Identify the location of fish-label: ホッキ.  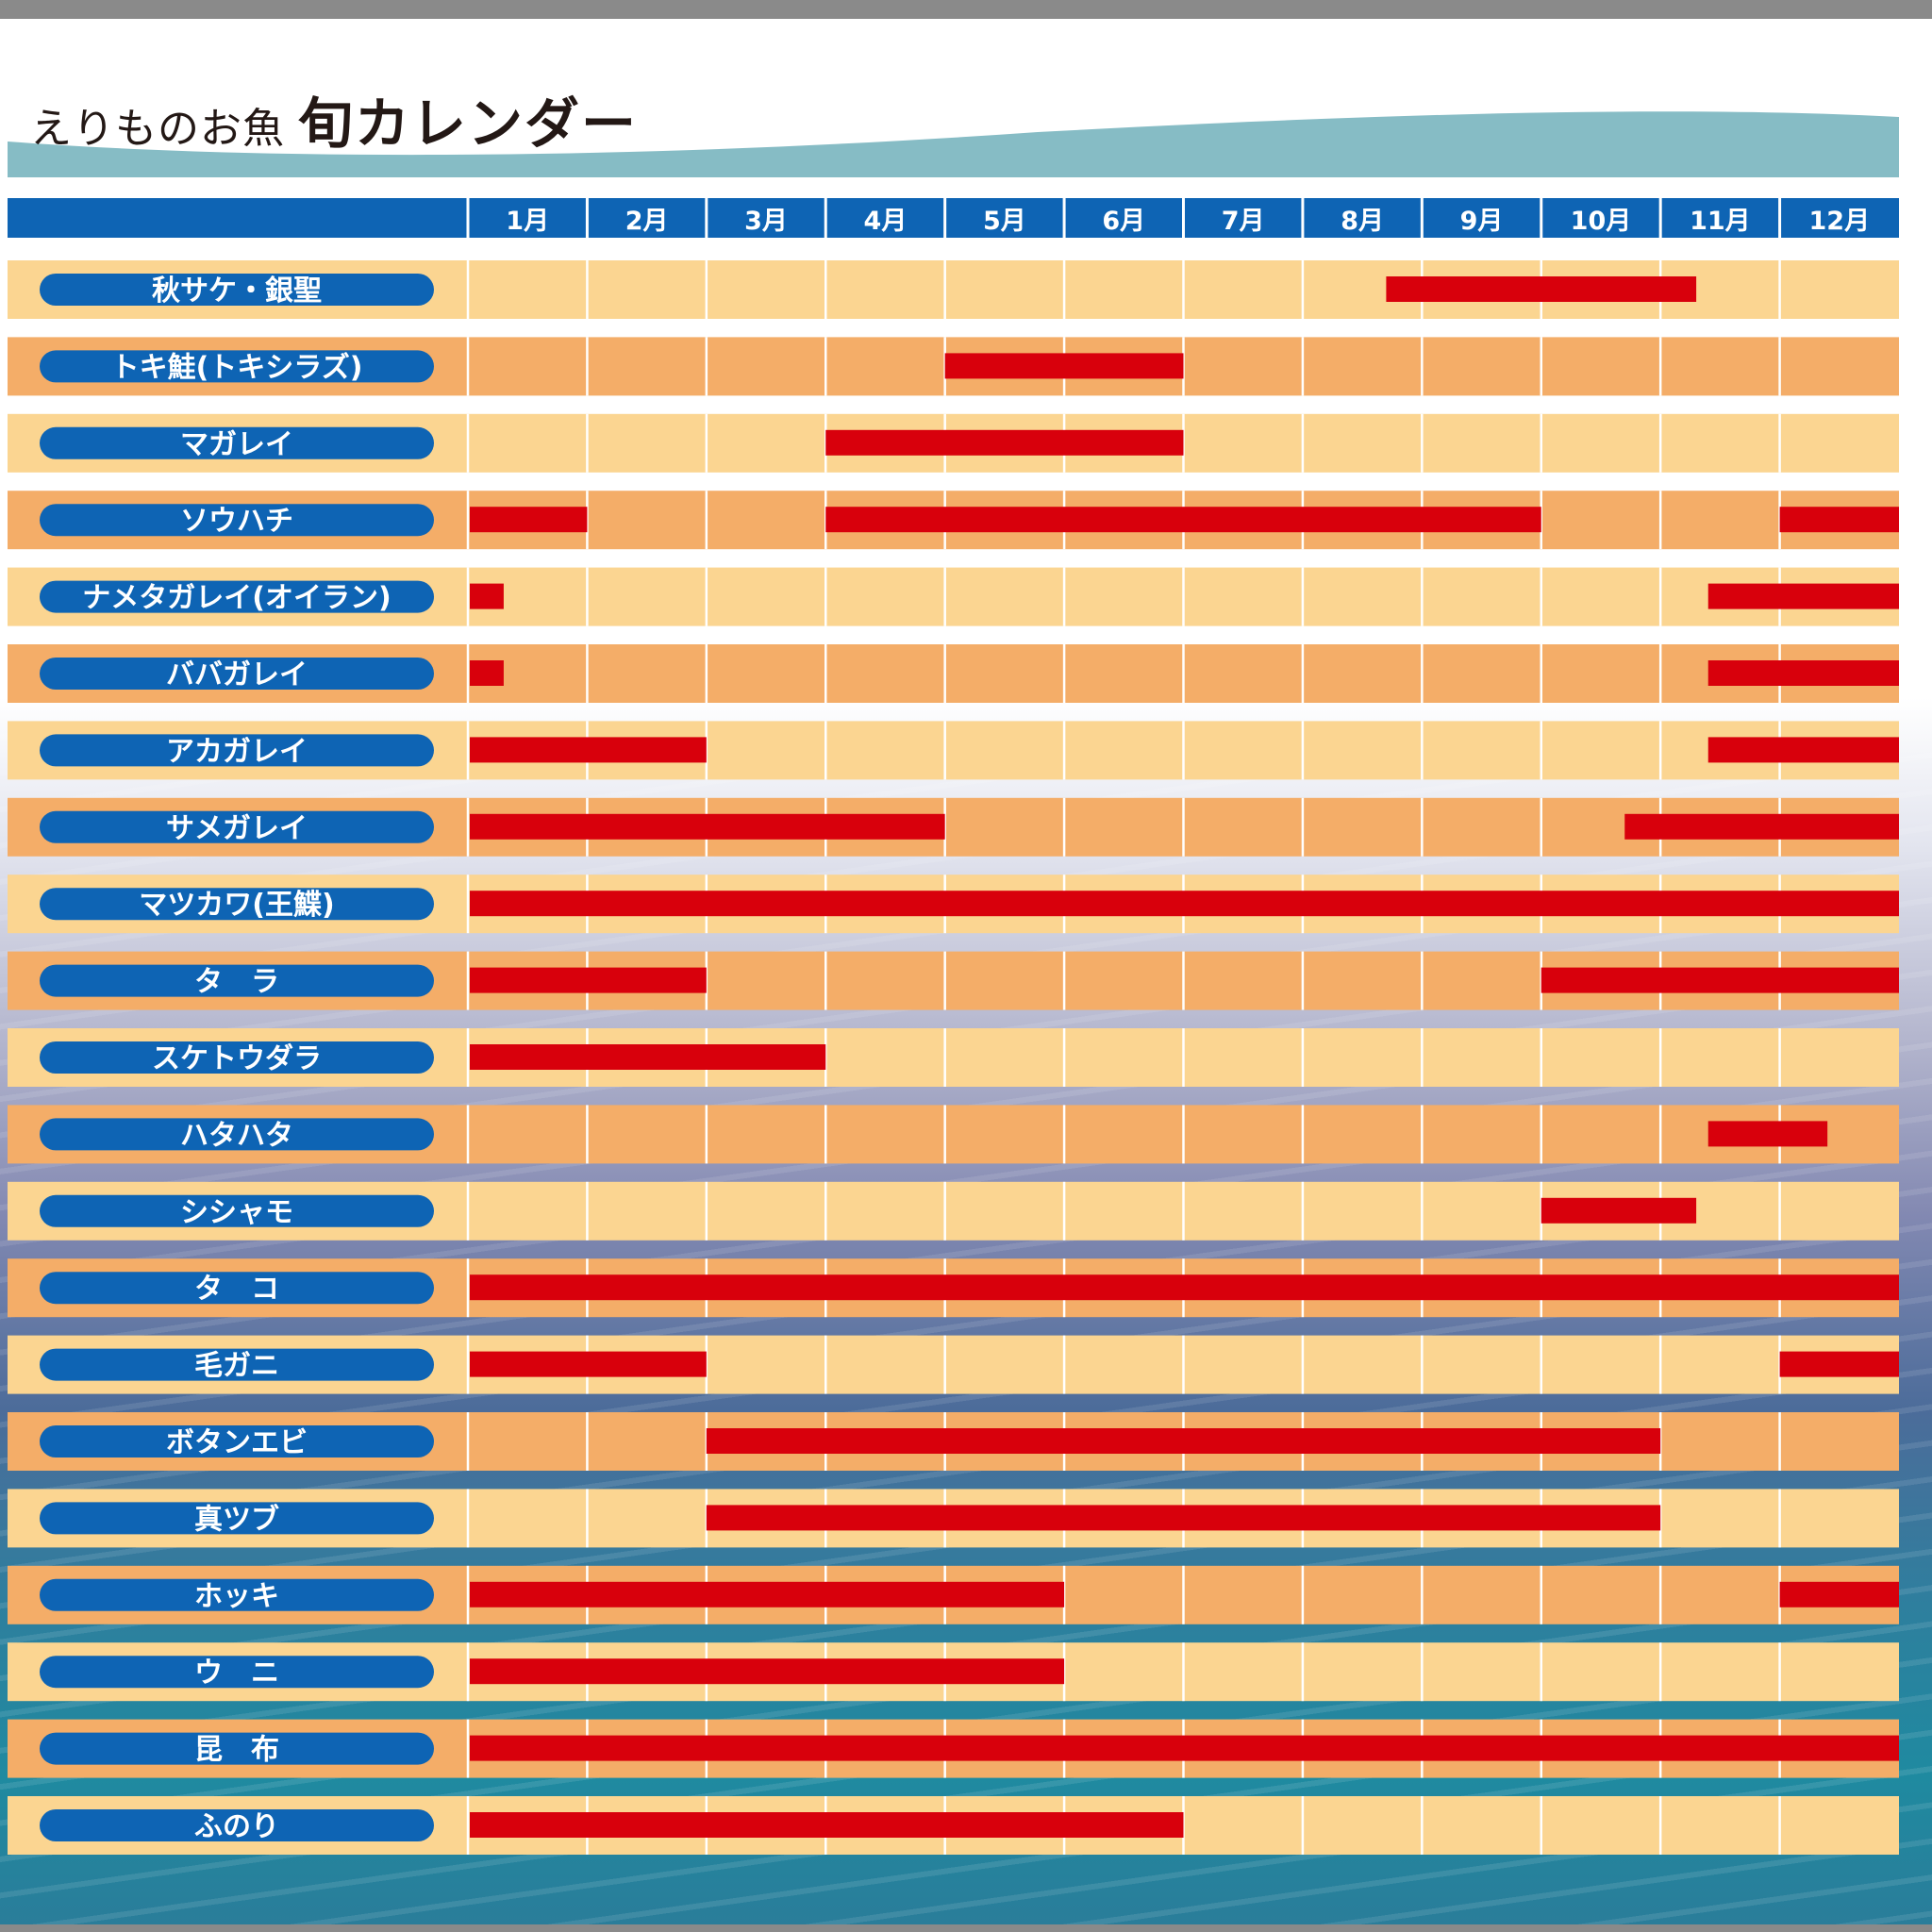
(236, 1596).